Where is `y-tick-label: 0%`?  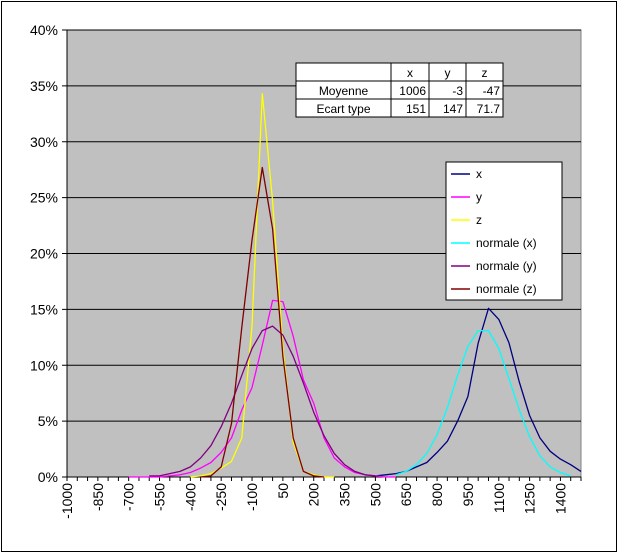
y-tick-label: 0% is located at coordinates (48, 477).